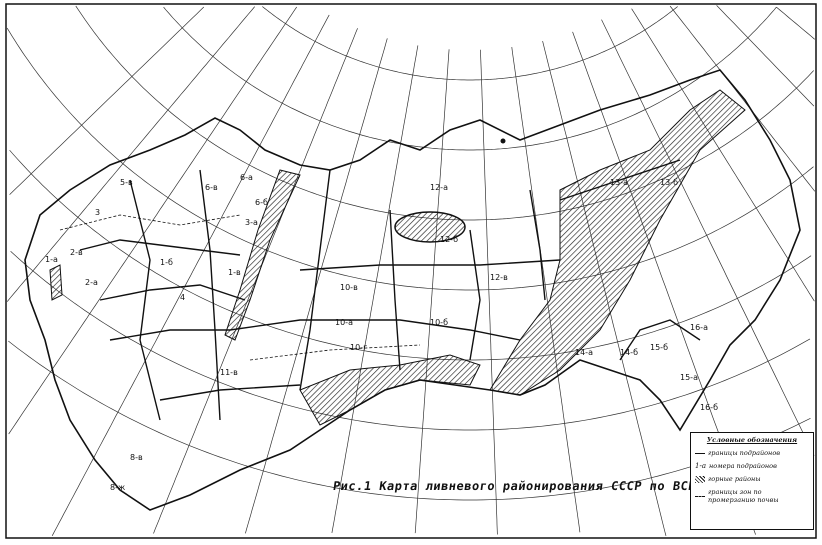  What do you see at coordinates (390, 390) in the screenshot?
I see `mountain-zone-south` at bounding box center [390, 390].